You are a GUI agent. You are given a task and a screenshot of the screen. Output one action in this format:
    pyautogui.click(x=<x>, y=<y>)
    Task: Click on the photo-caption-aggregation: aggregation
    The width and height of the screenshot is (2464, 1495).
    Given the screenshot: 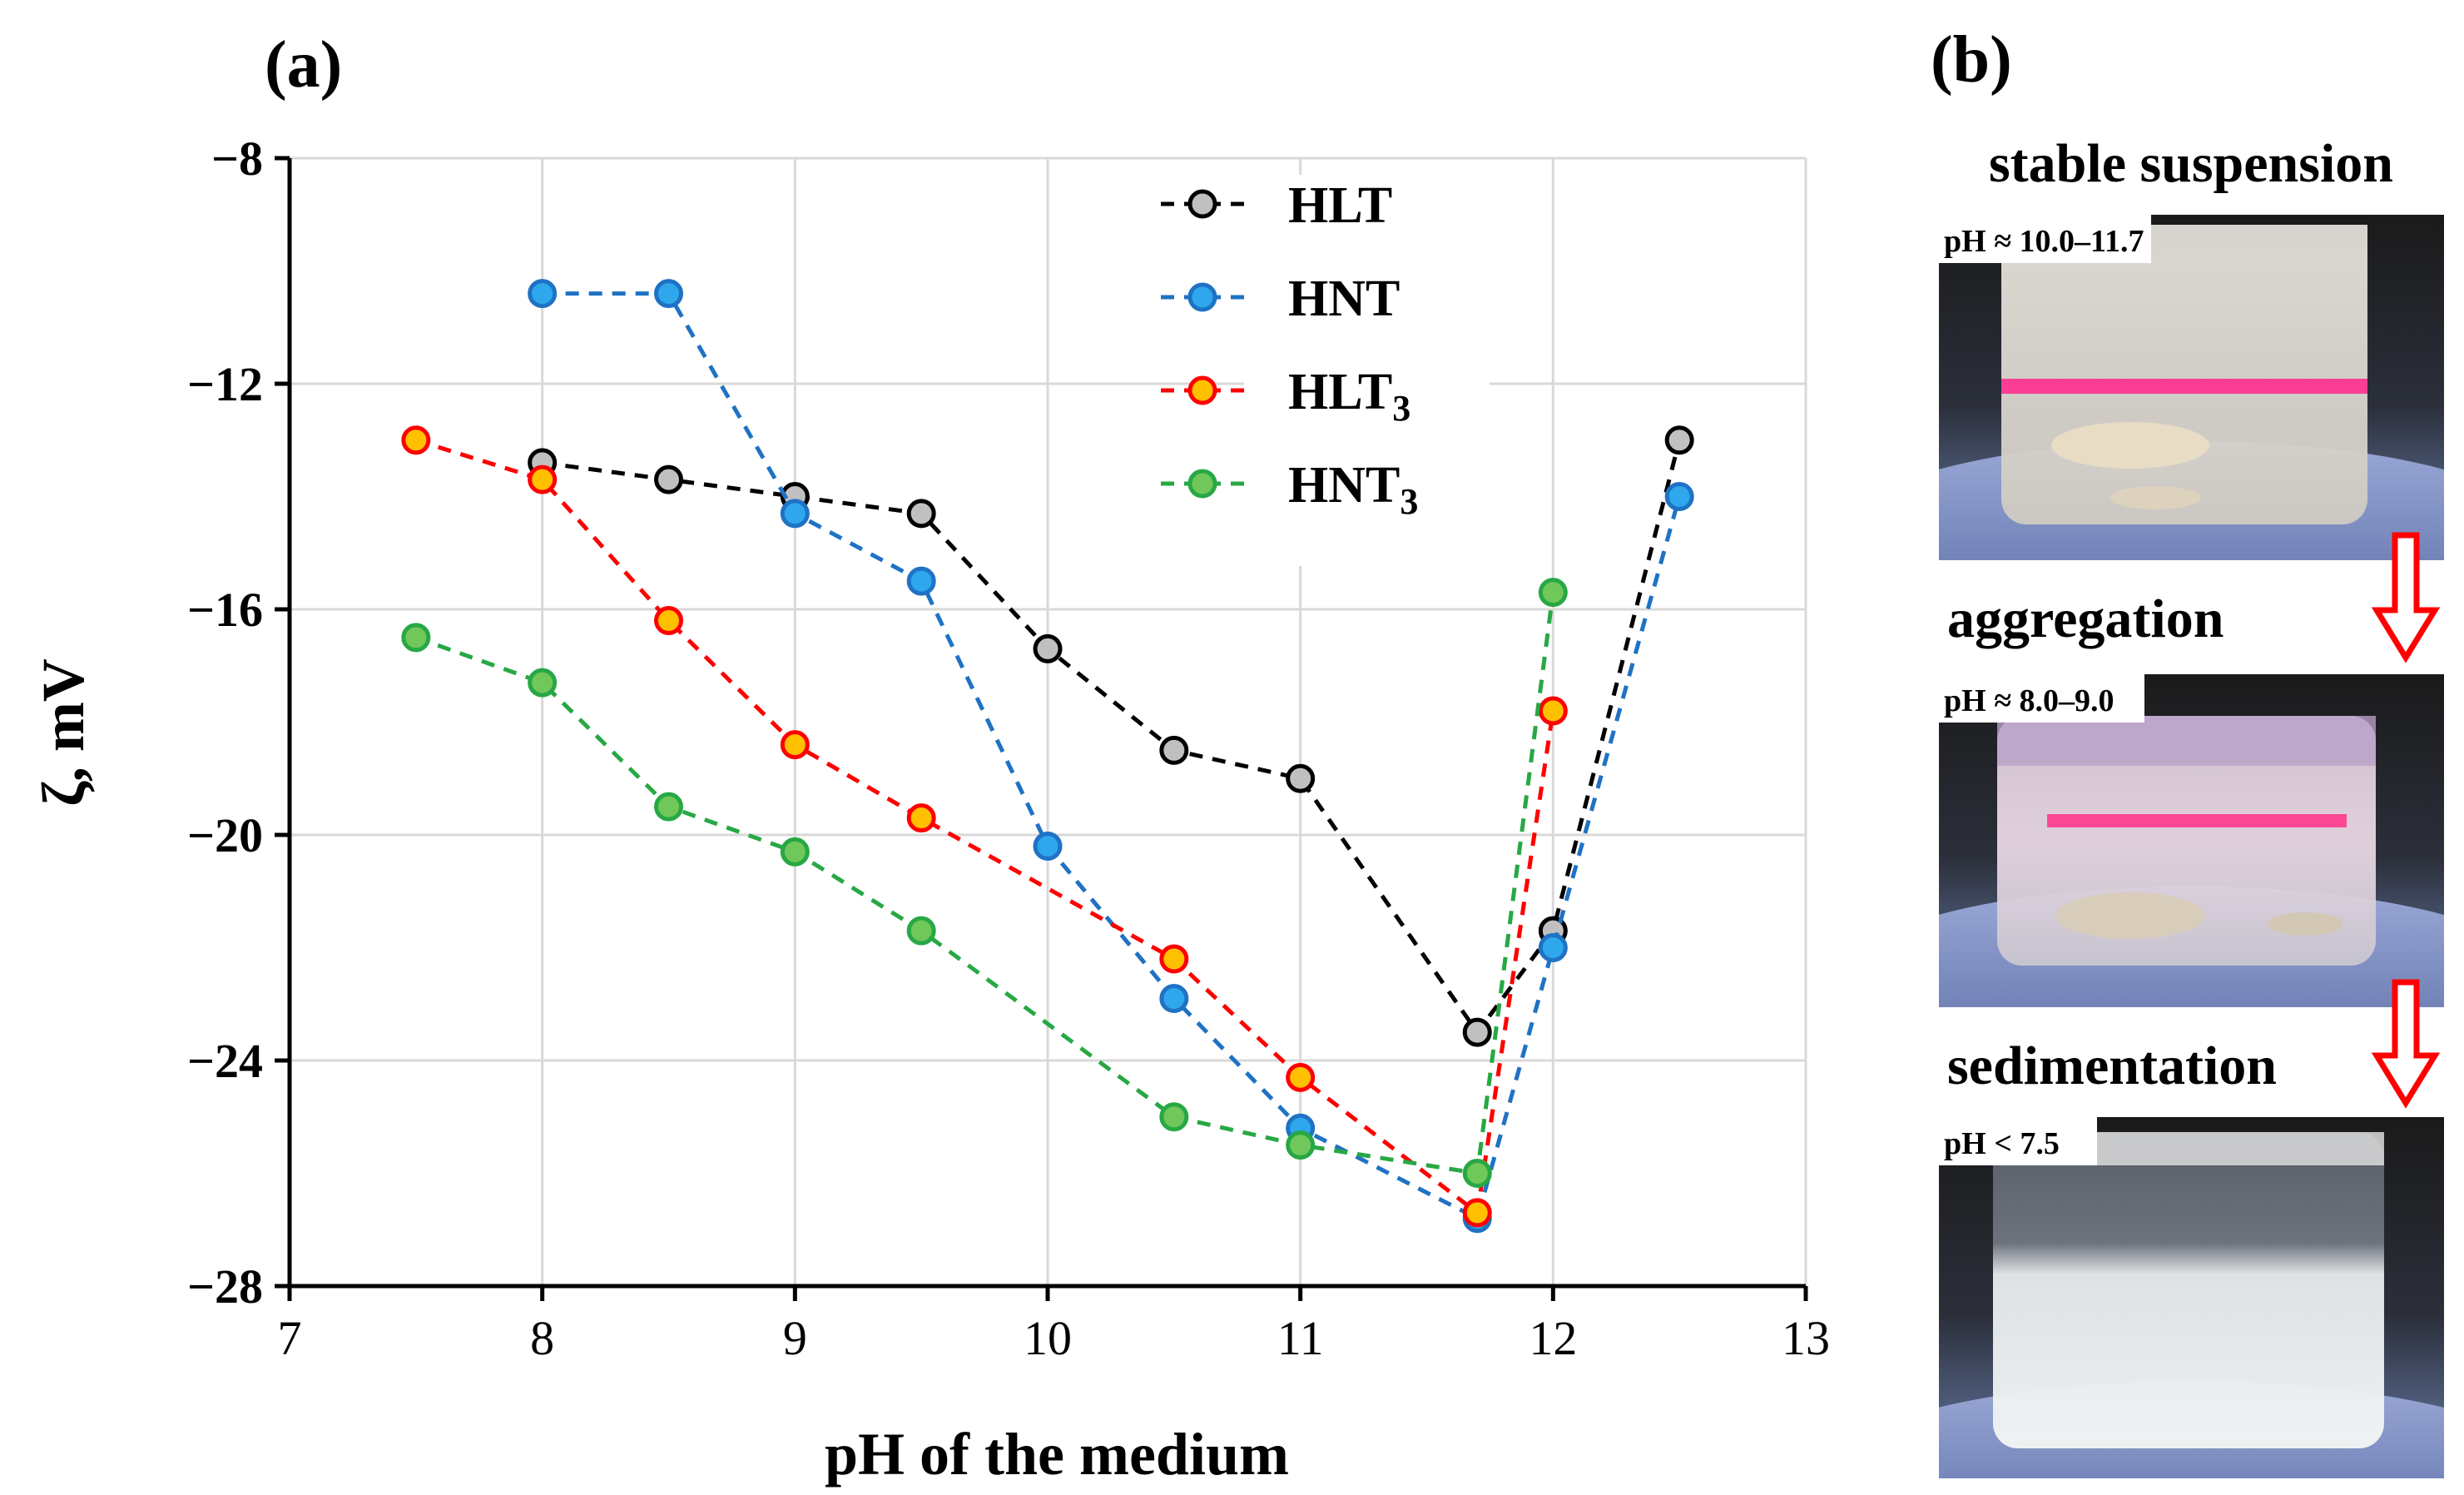 What is the action you would take?
    pyautogui.click(x=2085, y=619)
    